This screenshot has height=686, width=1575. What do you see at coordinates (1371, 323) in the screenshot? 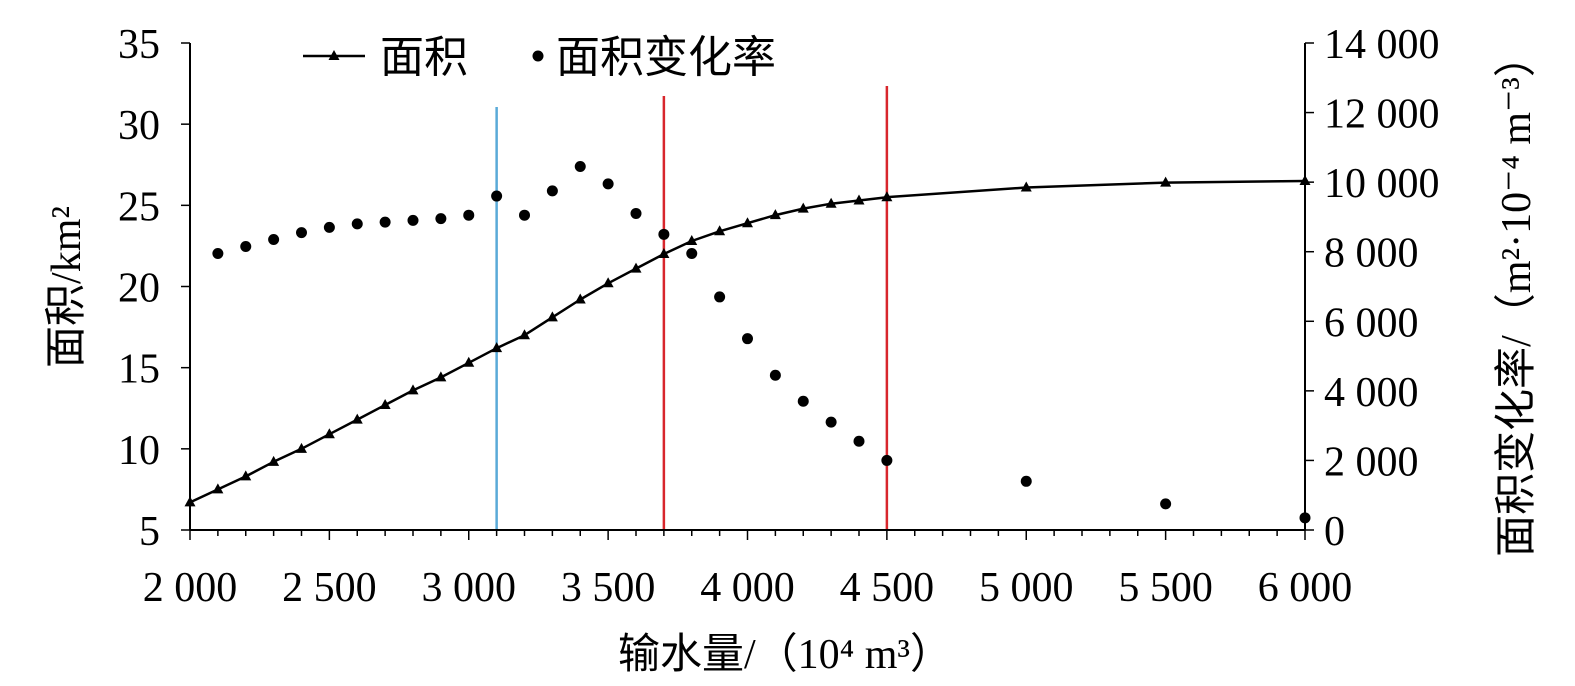
I see `y-right-tick-label: 6 000` at bounding box center [1371, 323].